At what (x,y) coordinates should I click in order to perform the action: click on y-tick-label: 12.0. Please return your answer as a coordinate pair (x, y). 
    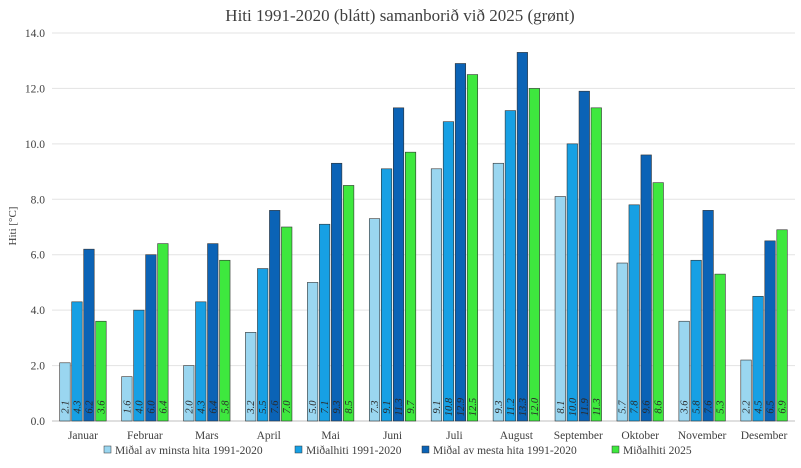
    Looking at the image, I should click on (35, 89).